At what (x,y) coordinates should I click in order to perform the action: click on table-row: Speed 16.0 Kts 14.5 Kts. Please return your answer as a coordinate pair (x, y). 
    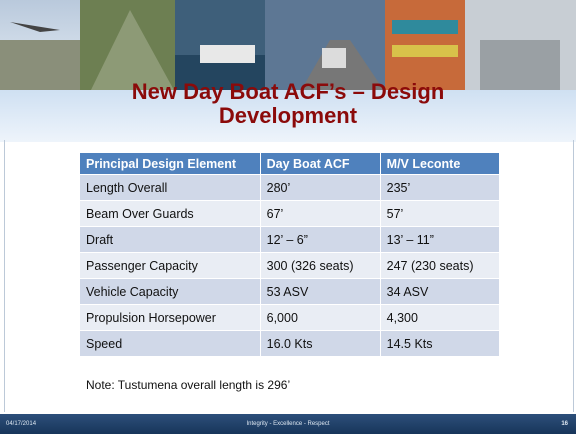
    Looking at the image, I should click on (290, 343).